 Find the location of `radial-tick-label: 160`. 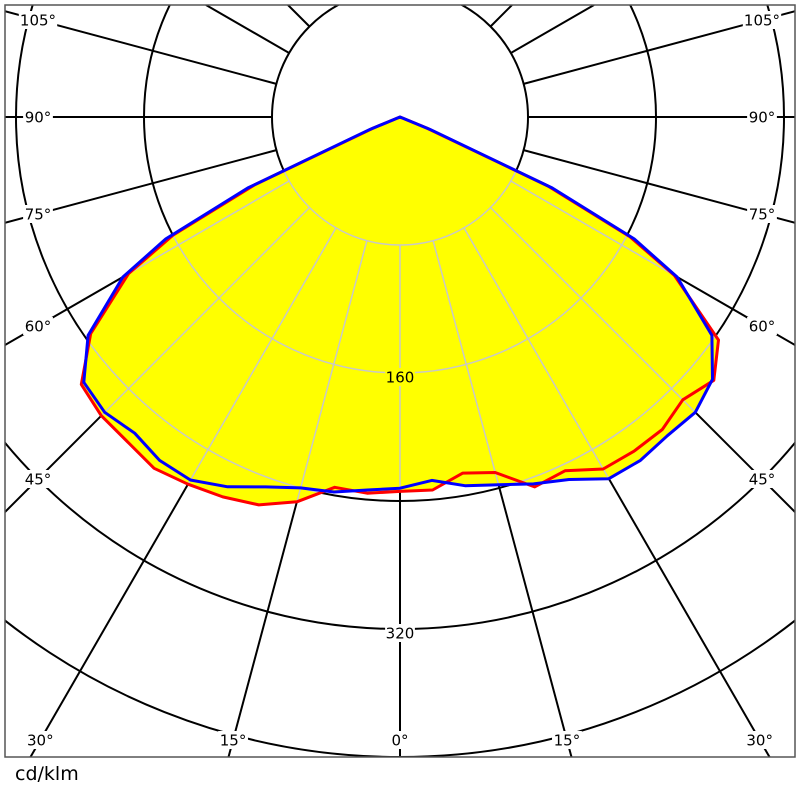

radial-tick-label: 160 is located at coordinates (400, 378).